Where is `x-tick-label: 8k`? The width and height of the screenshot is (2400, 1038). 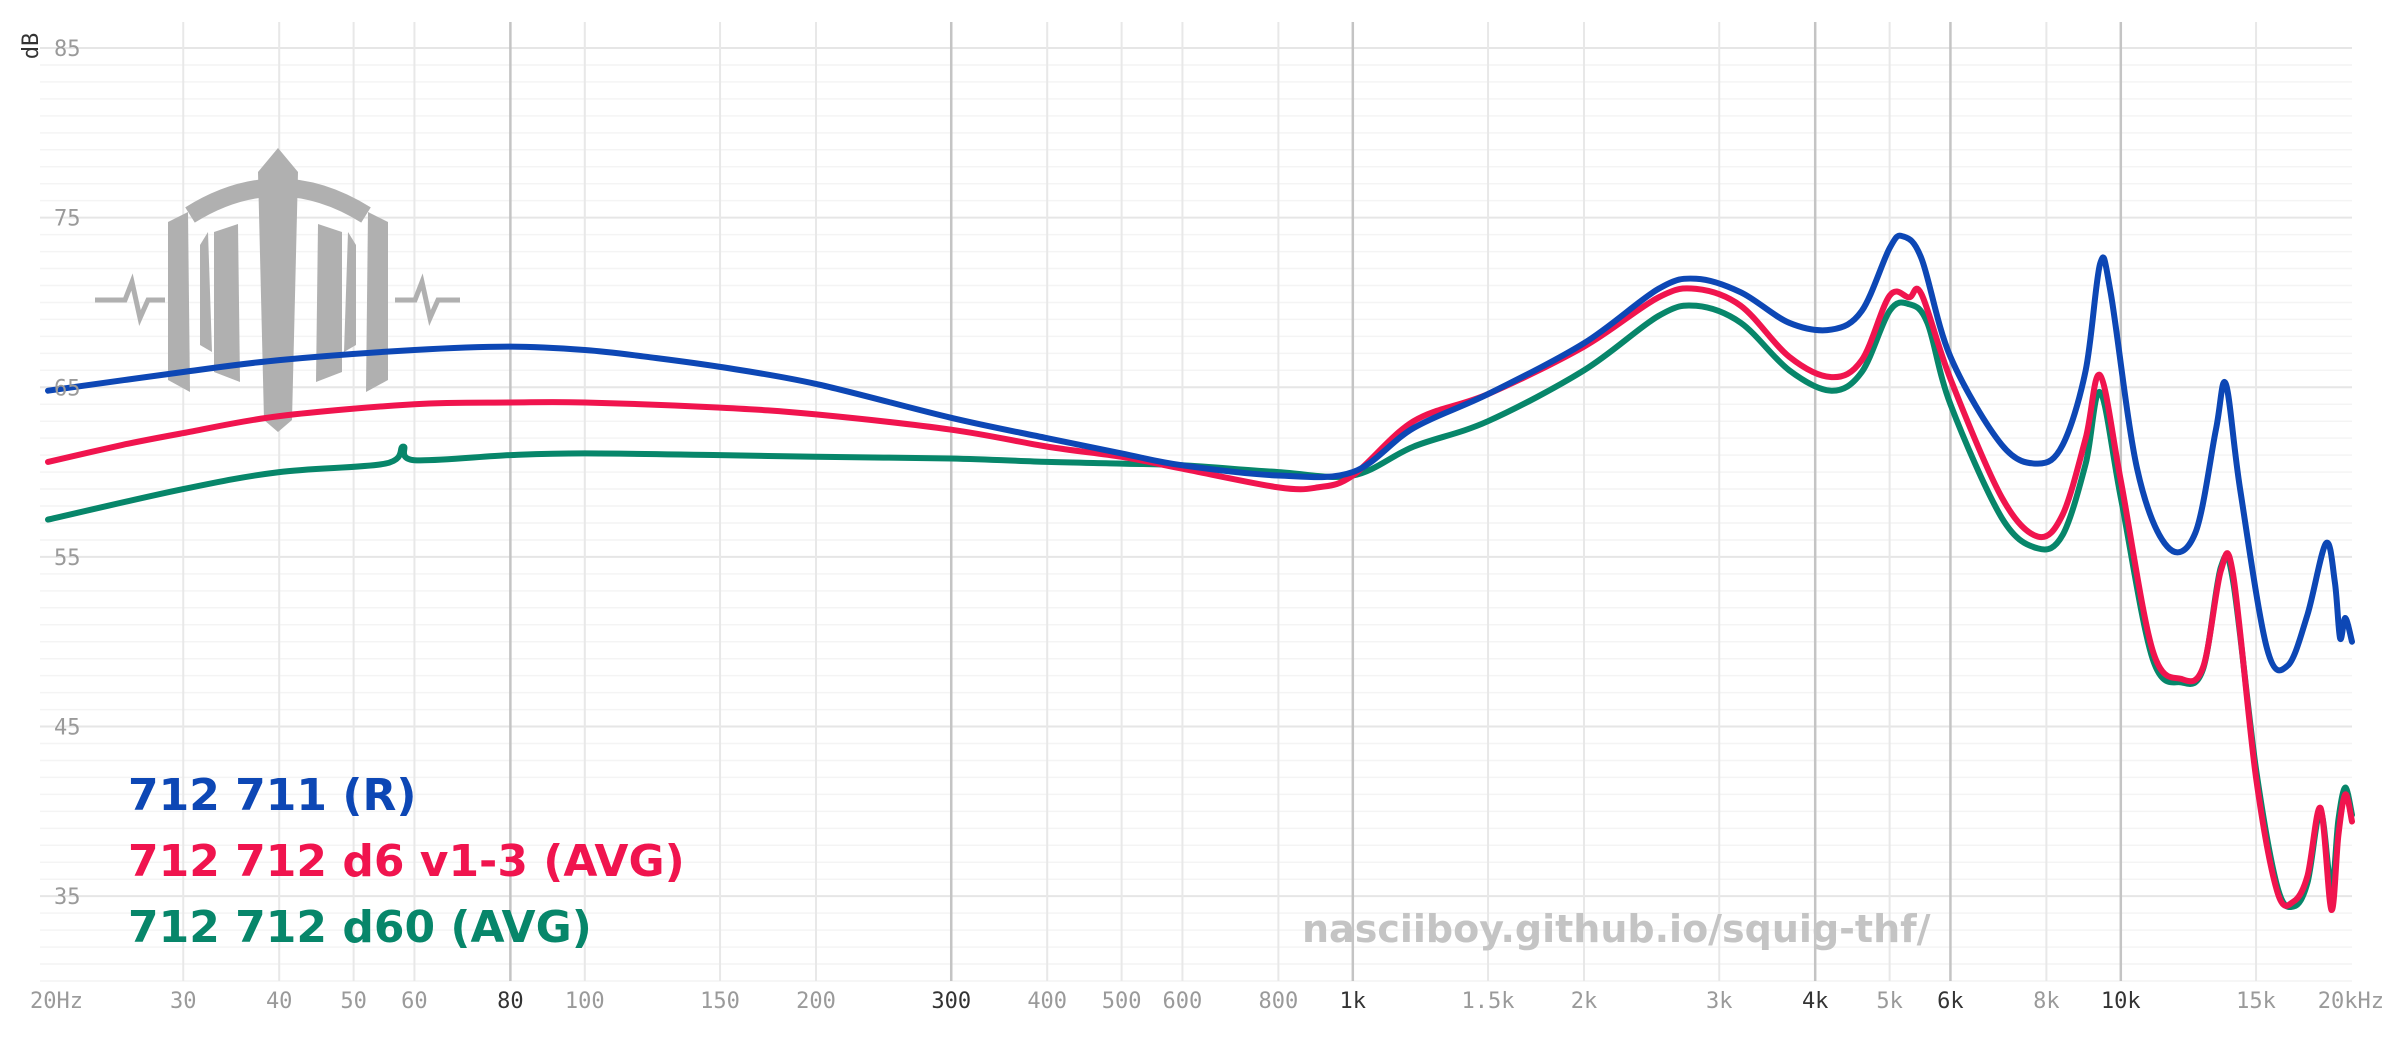
x-tick-label: 8k is located at coordinates (2046, 1001).